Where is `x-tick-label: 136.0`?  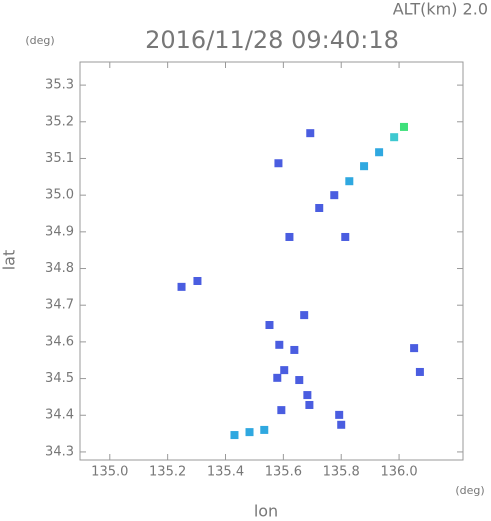 x-tick-label: 136.0 is located at coordinates (398, 472).